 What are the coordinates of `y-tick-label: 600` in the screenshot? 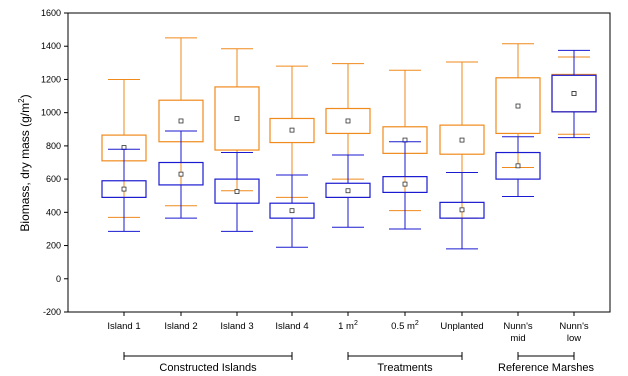 It's located at (53, 179).